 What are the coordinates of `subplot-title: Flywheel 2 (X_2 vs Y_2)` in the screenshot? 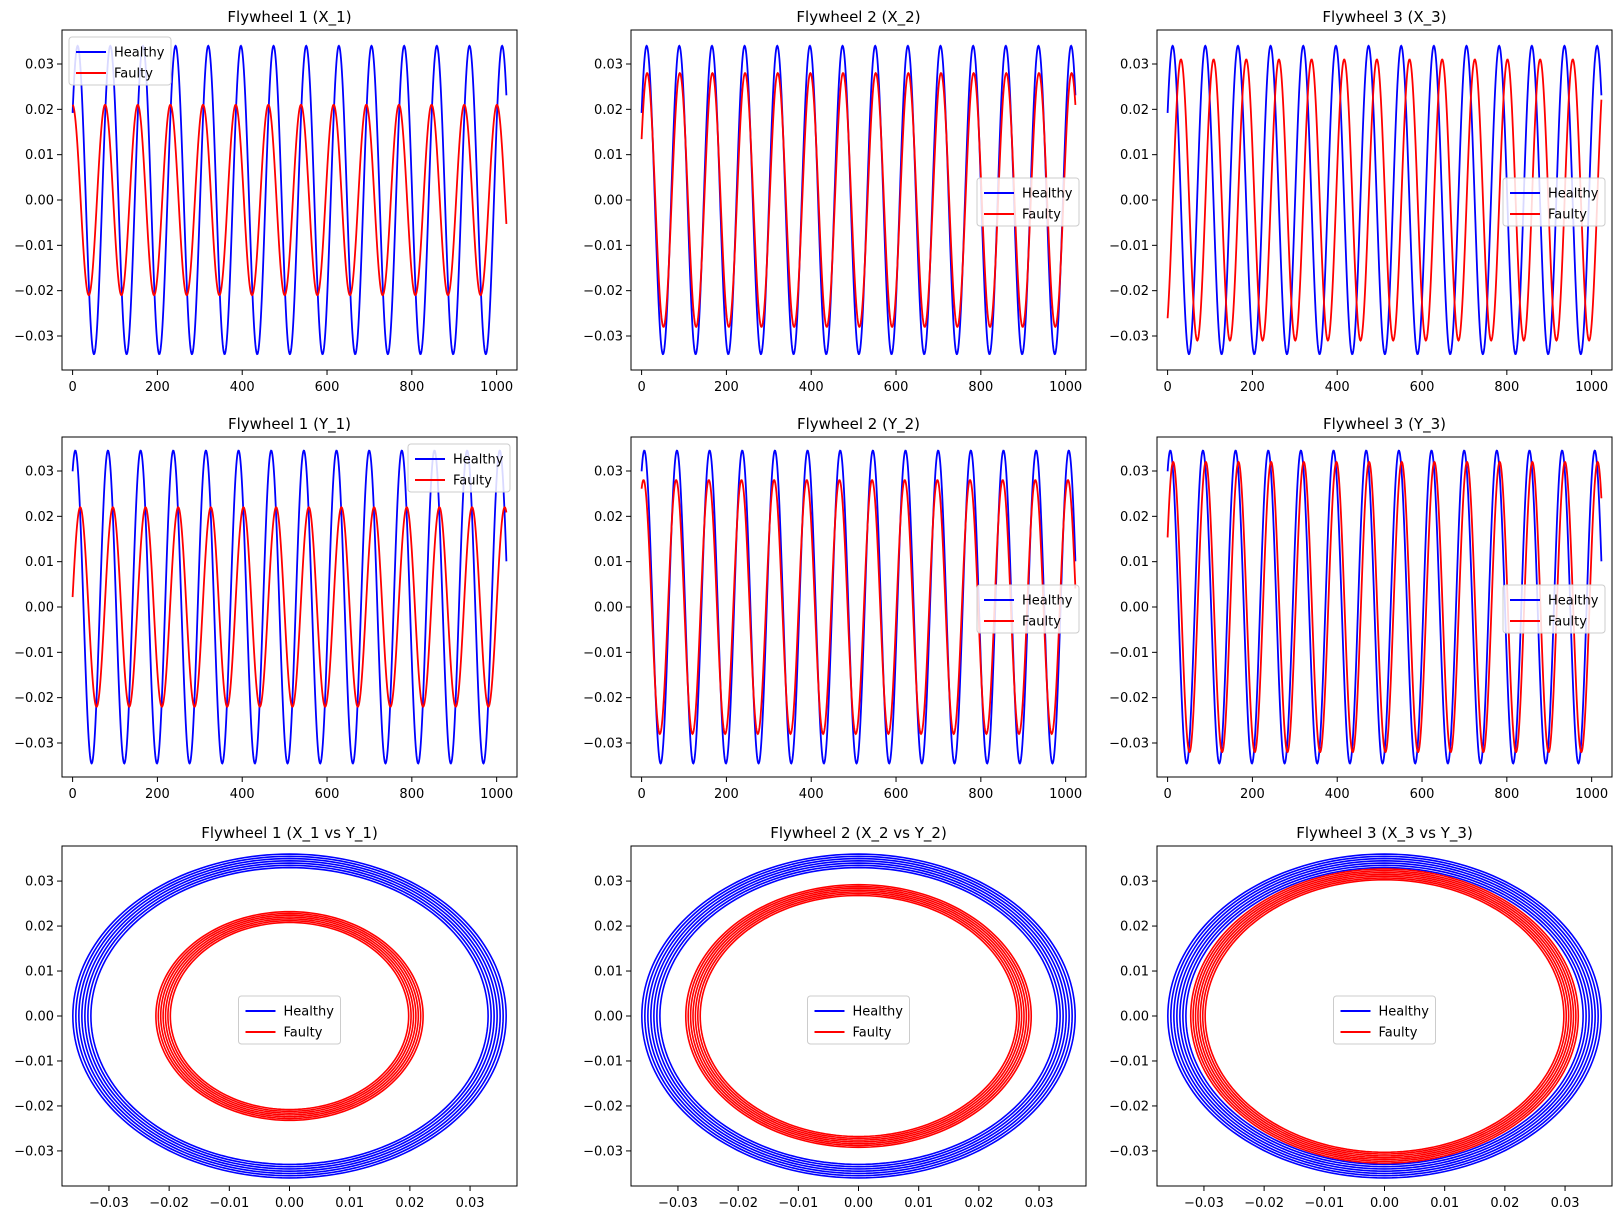 It's located at (858, 833).